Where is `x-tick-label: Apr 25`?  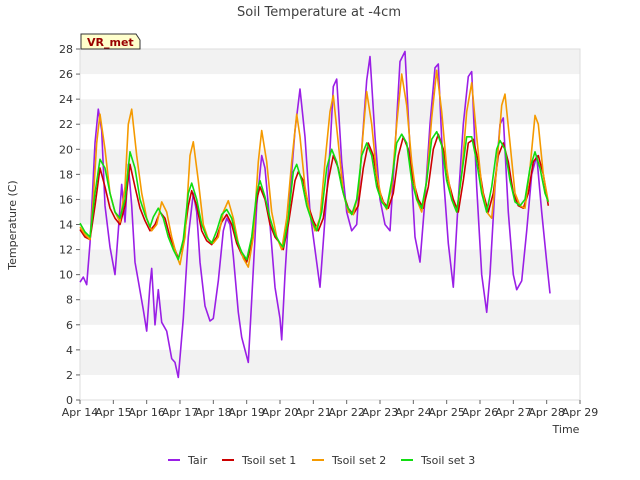
x-tick-label: Apr 25 is located at coordinates (446, 412).